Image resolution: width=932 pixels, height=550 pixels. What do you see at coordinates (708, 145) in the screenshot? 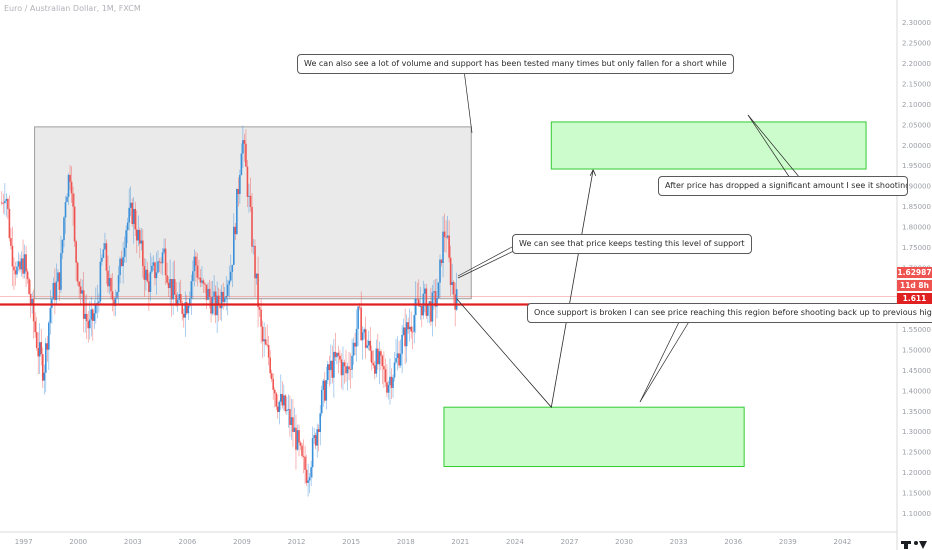
I see `upper-target-zone` at bounding box center [708, 145].